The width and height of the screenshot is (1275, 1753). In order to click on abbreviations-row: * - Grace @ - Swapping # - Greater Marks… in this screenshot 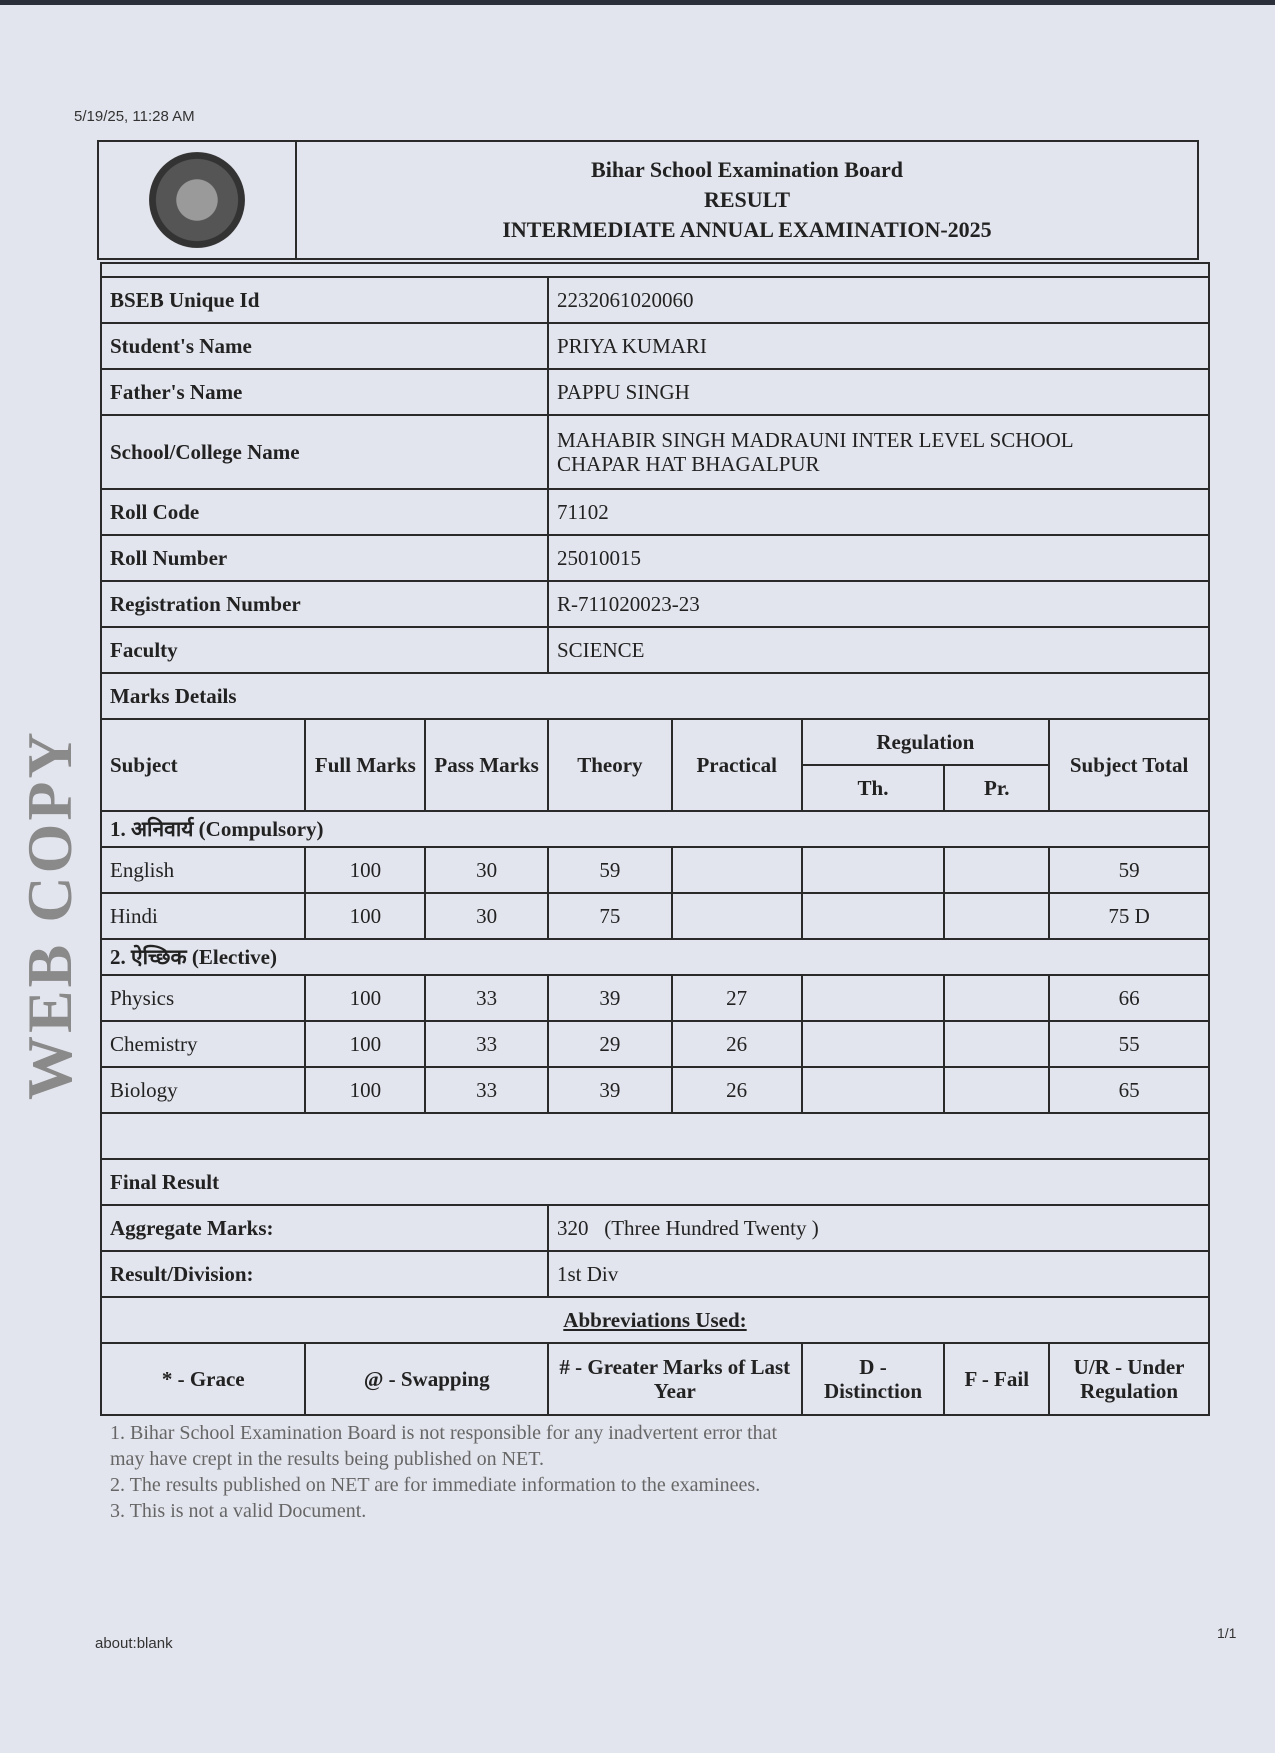, I will do `click(654, 1379)`.